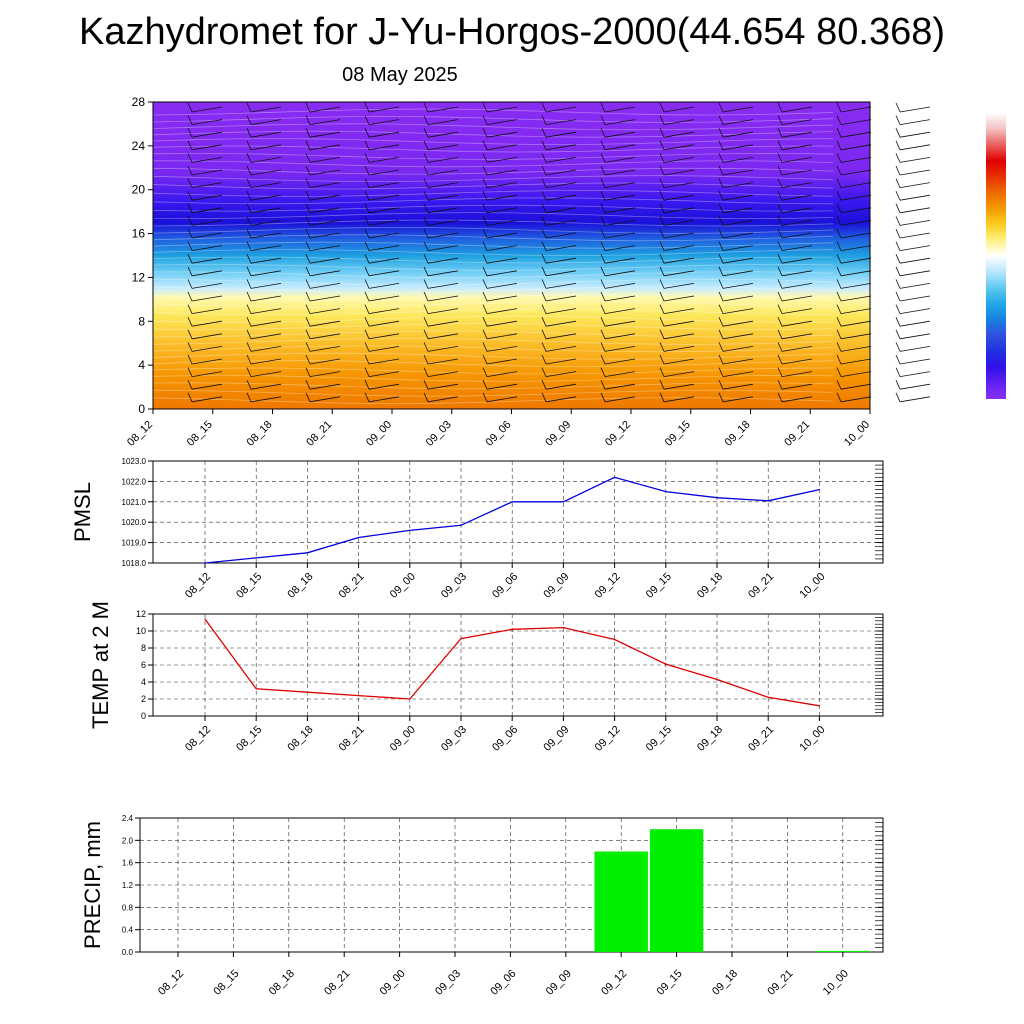  What do you see at coordinates (670, 983) in the screenshot?
I see `precip-x-tick-label: 09_15` at bounding box center [670, 983].